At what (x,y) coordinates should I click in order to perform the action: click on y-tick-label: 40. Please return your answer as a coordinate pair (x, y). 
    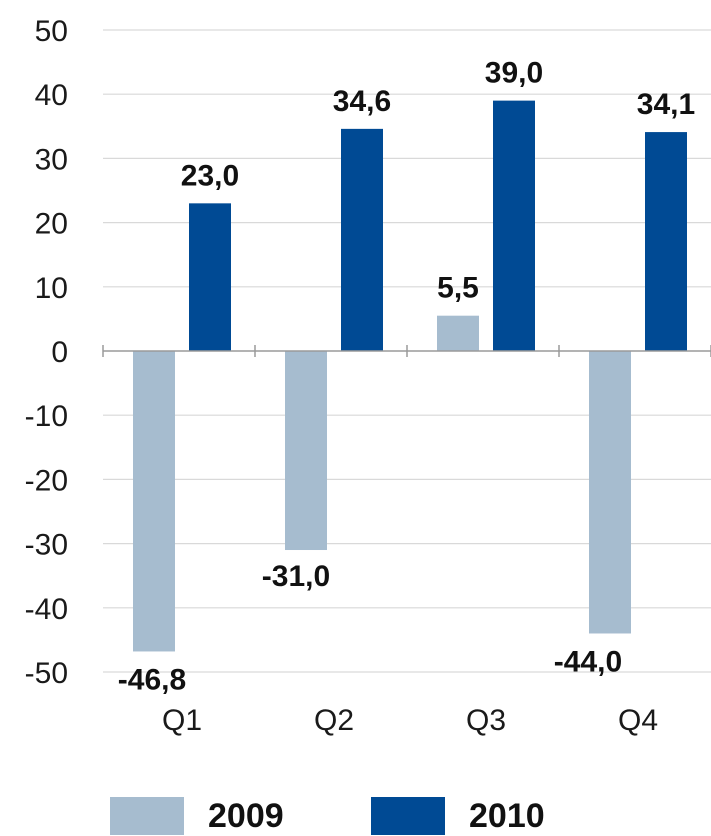
    Looking at the image, I should click on (51, 95).